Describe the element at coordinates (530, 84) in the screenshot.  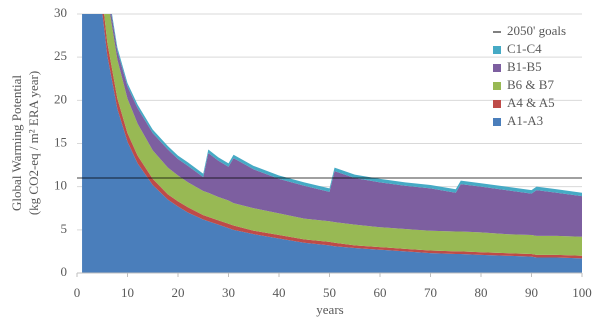
I see `legend-label: B6 & B7` at that location.